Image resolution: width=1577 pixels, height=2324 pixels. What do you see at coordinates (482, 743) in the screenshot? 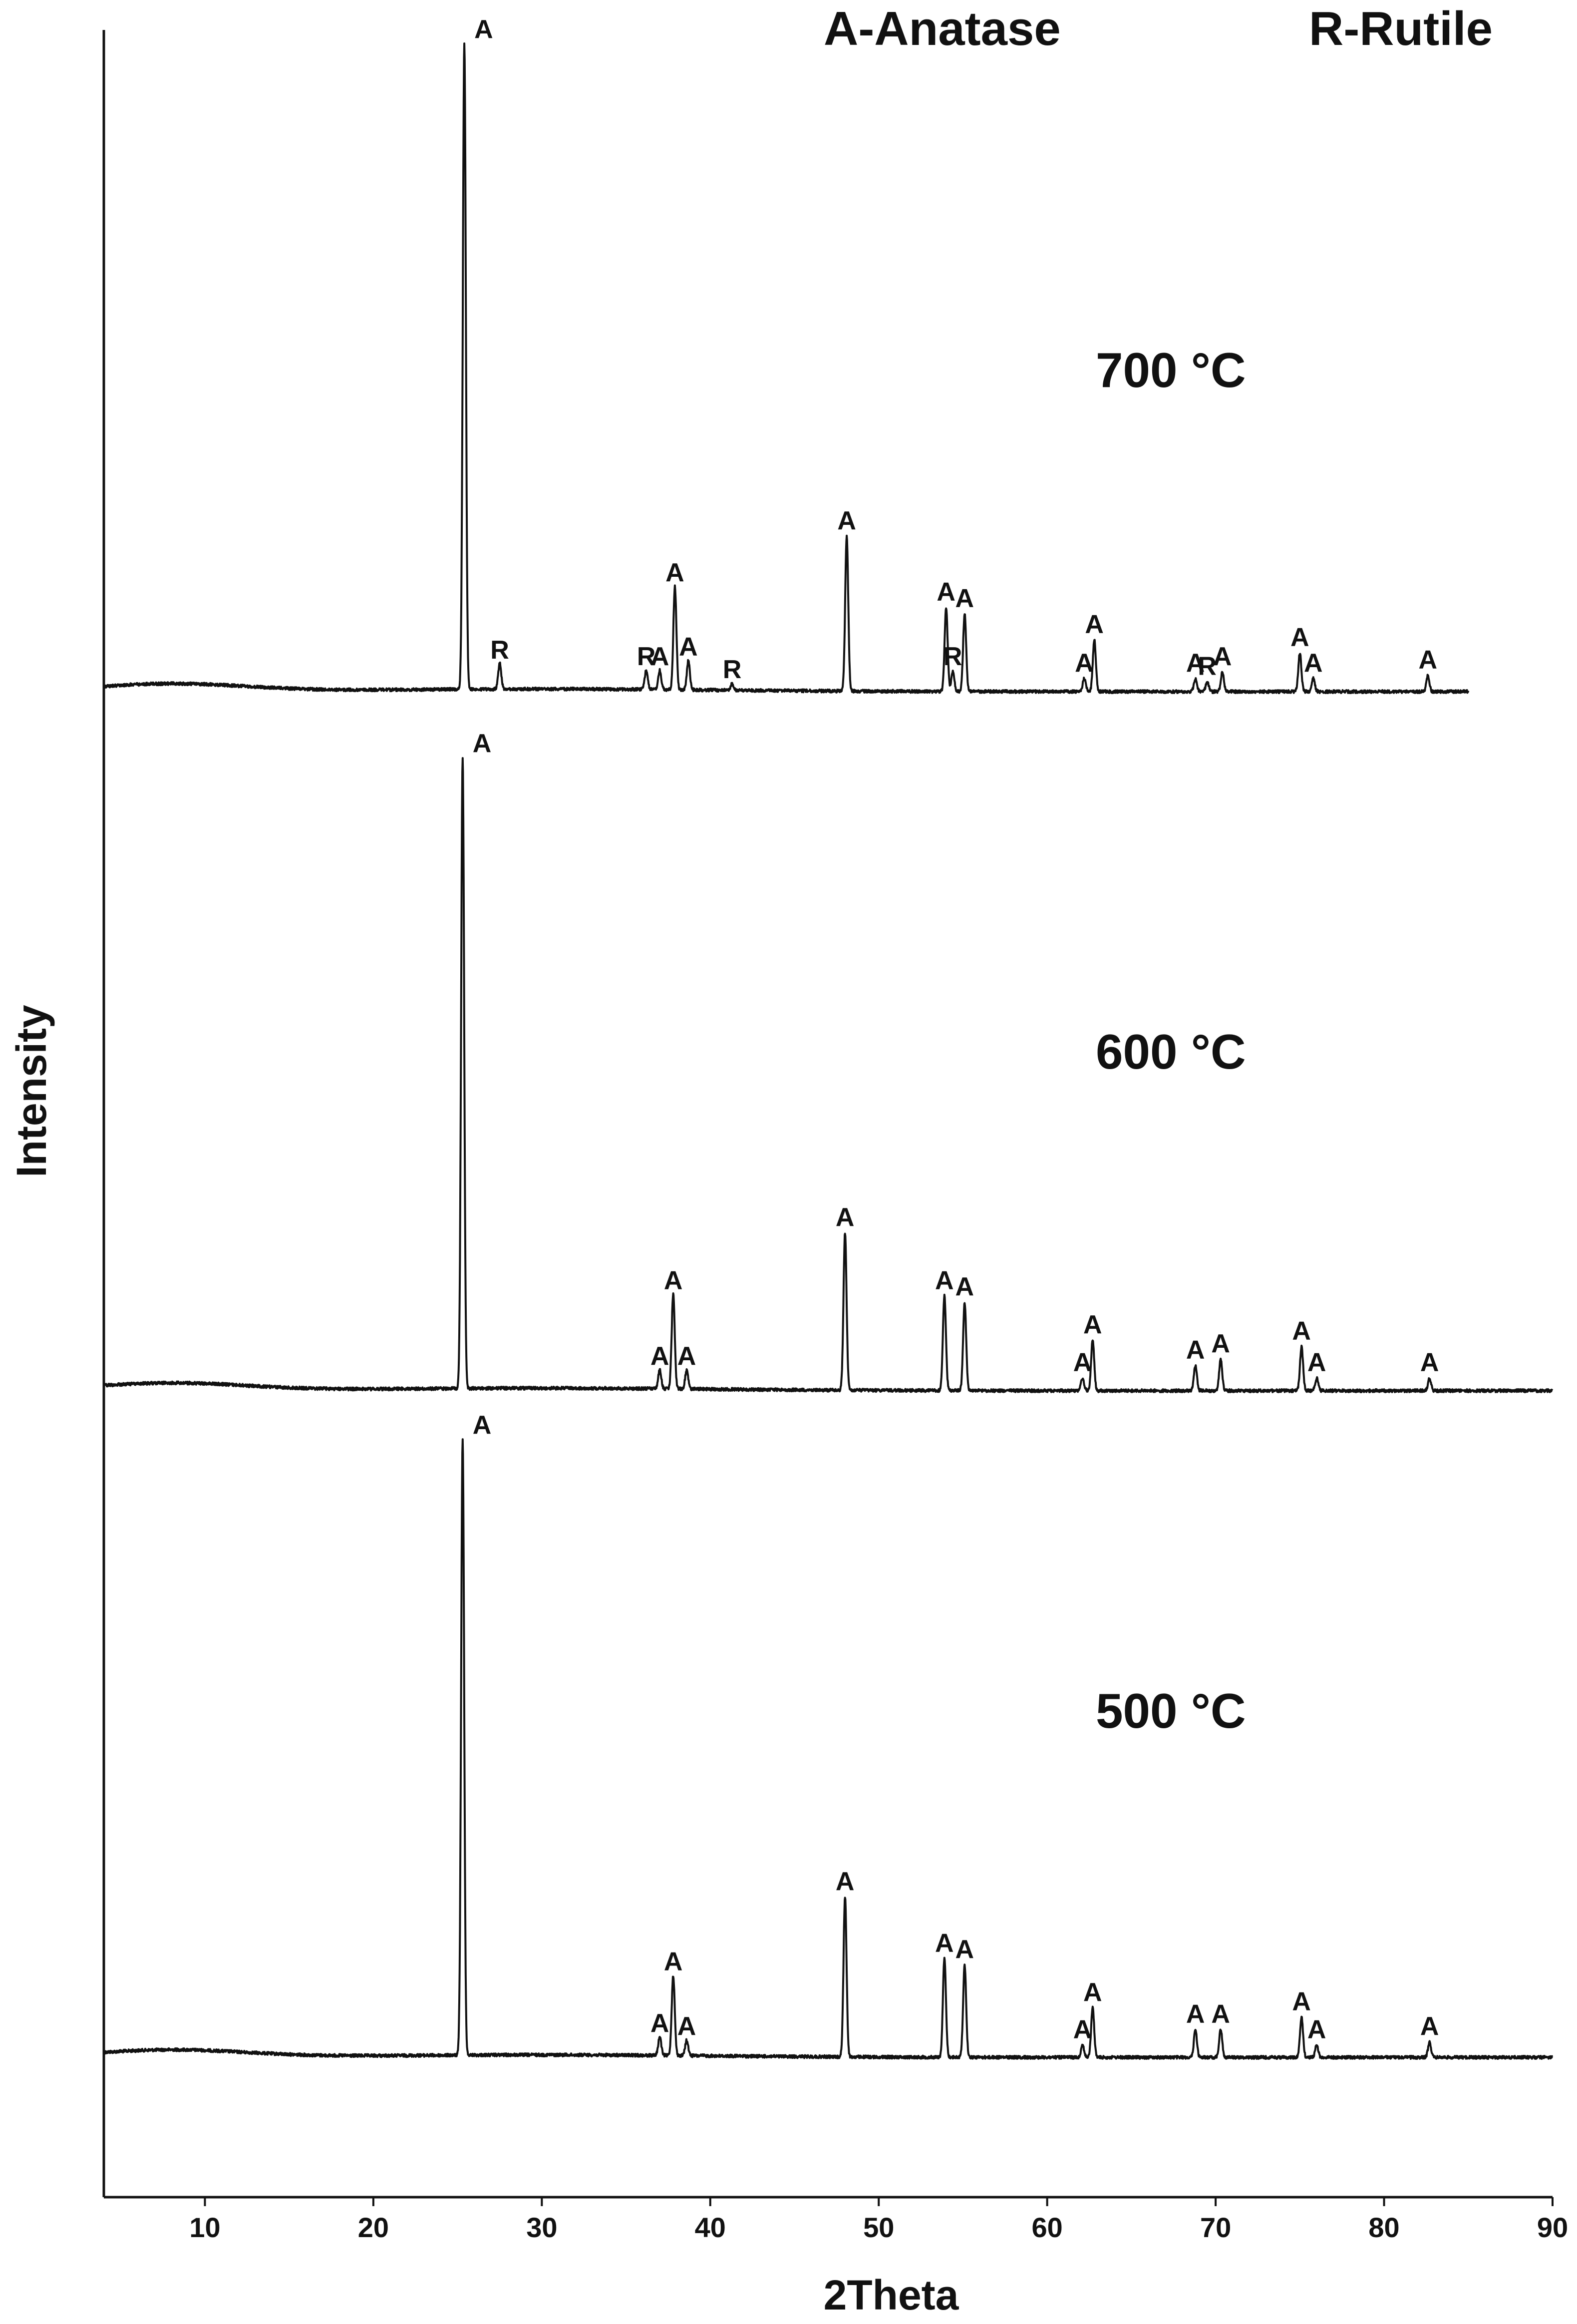
I see `peak-label-600c-0: A` at bounding box center [482, 743].